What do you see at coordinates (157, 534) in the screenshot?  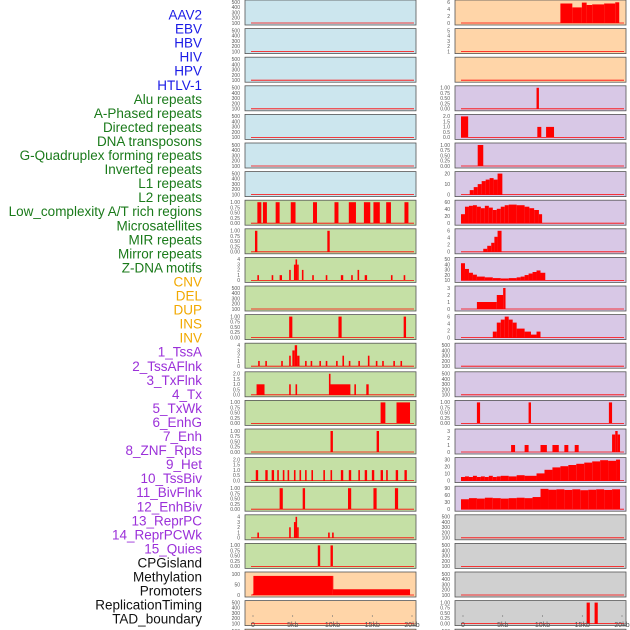 I see `feature-label: 14_ReprPCWk` at bounding box center [157, 534].